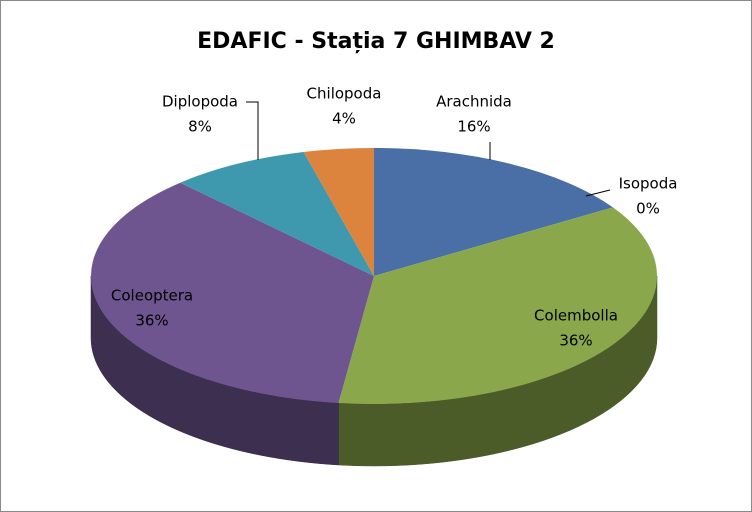  Describe the element at coordinates (344, 94) in the screenshot. I see `category-label: Chilopoda` at that location.